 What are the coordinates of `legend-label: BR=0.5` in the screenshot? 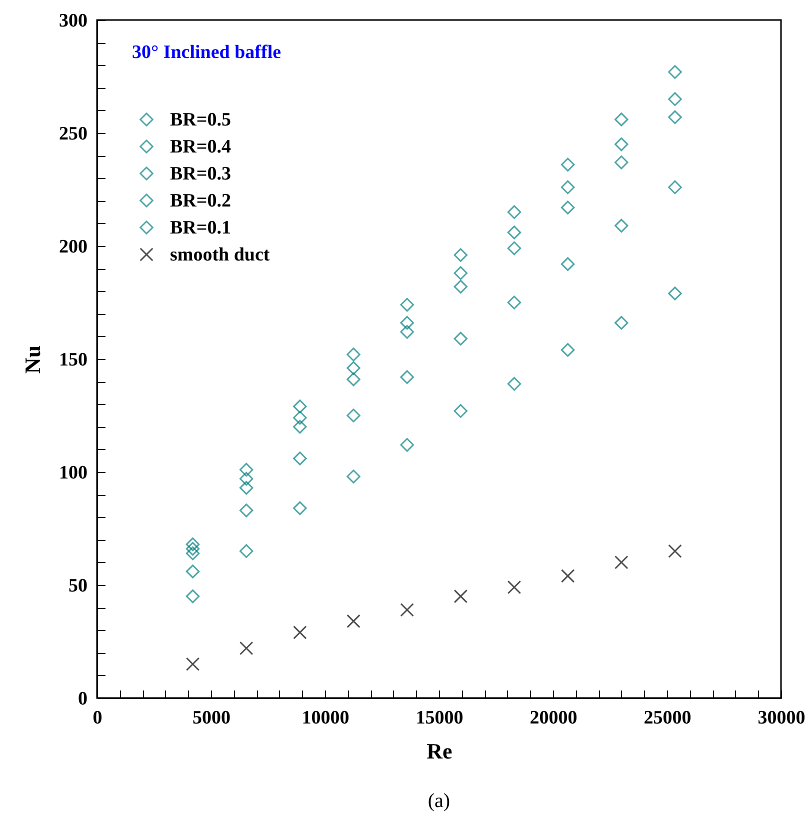 It's located at (200, 120).